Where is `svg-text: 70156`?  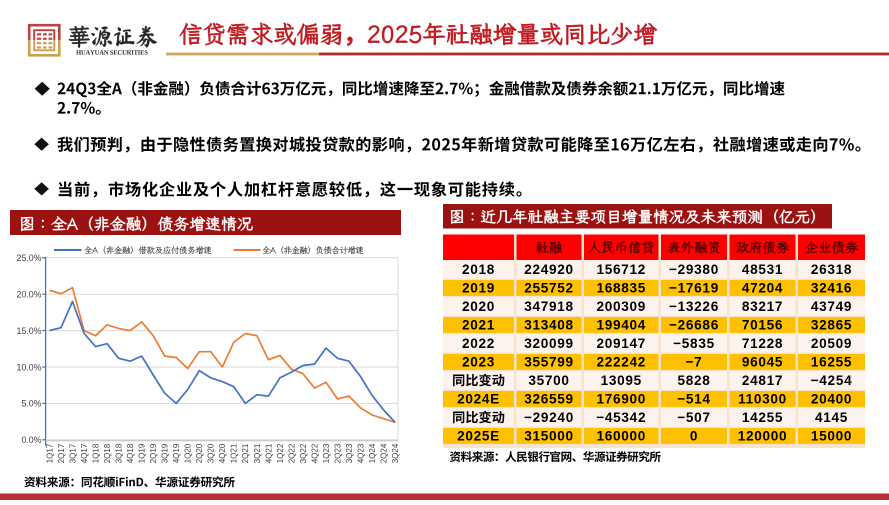 svg-text: 70156 is located at coordinates (762, 325).